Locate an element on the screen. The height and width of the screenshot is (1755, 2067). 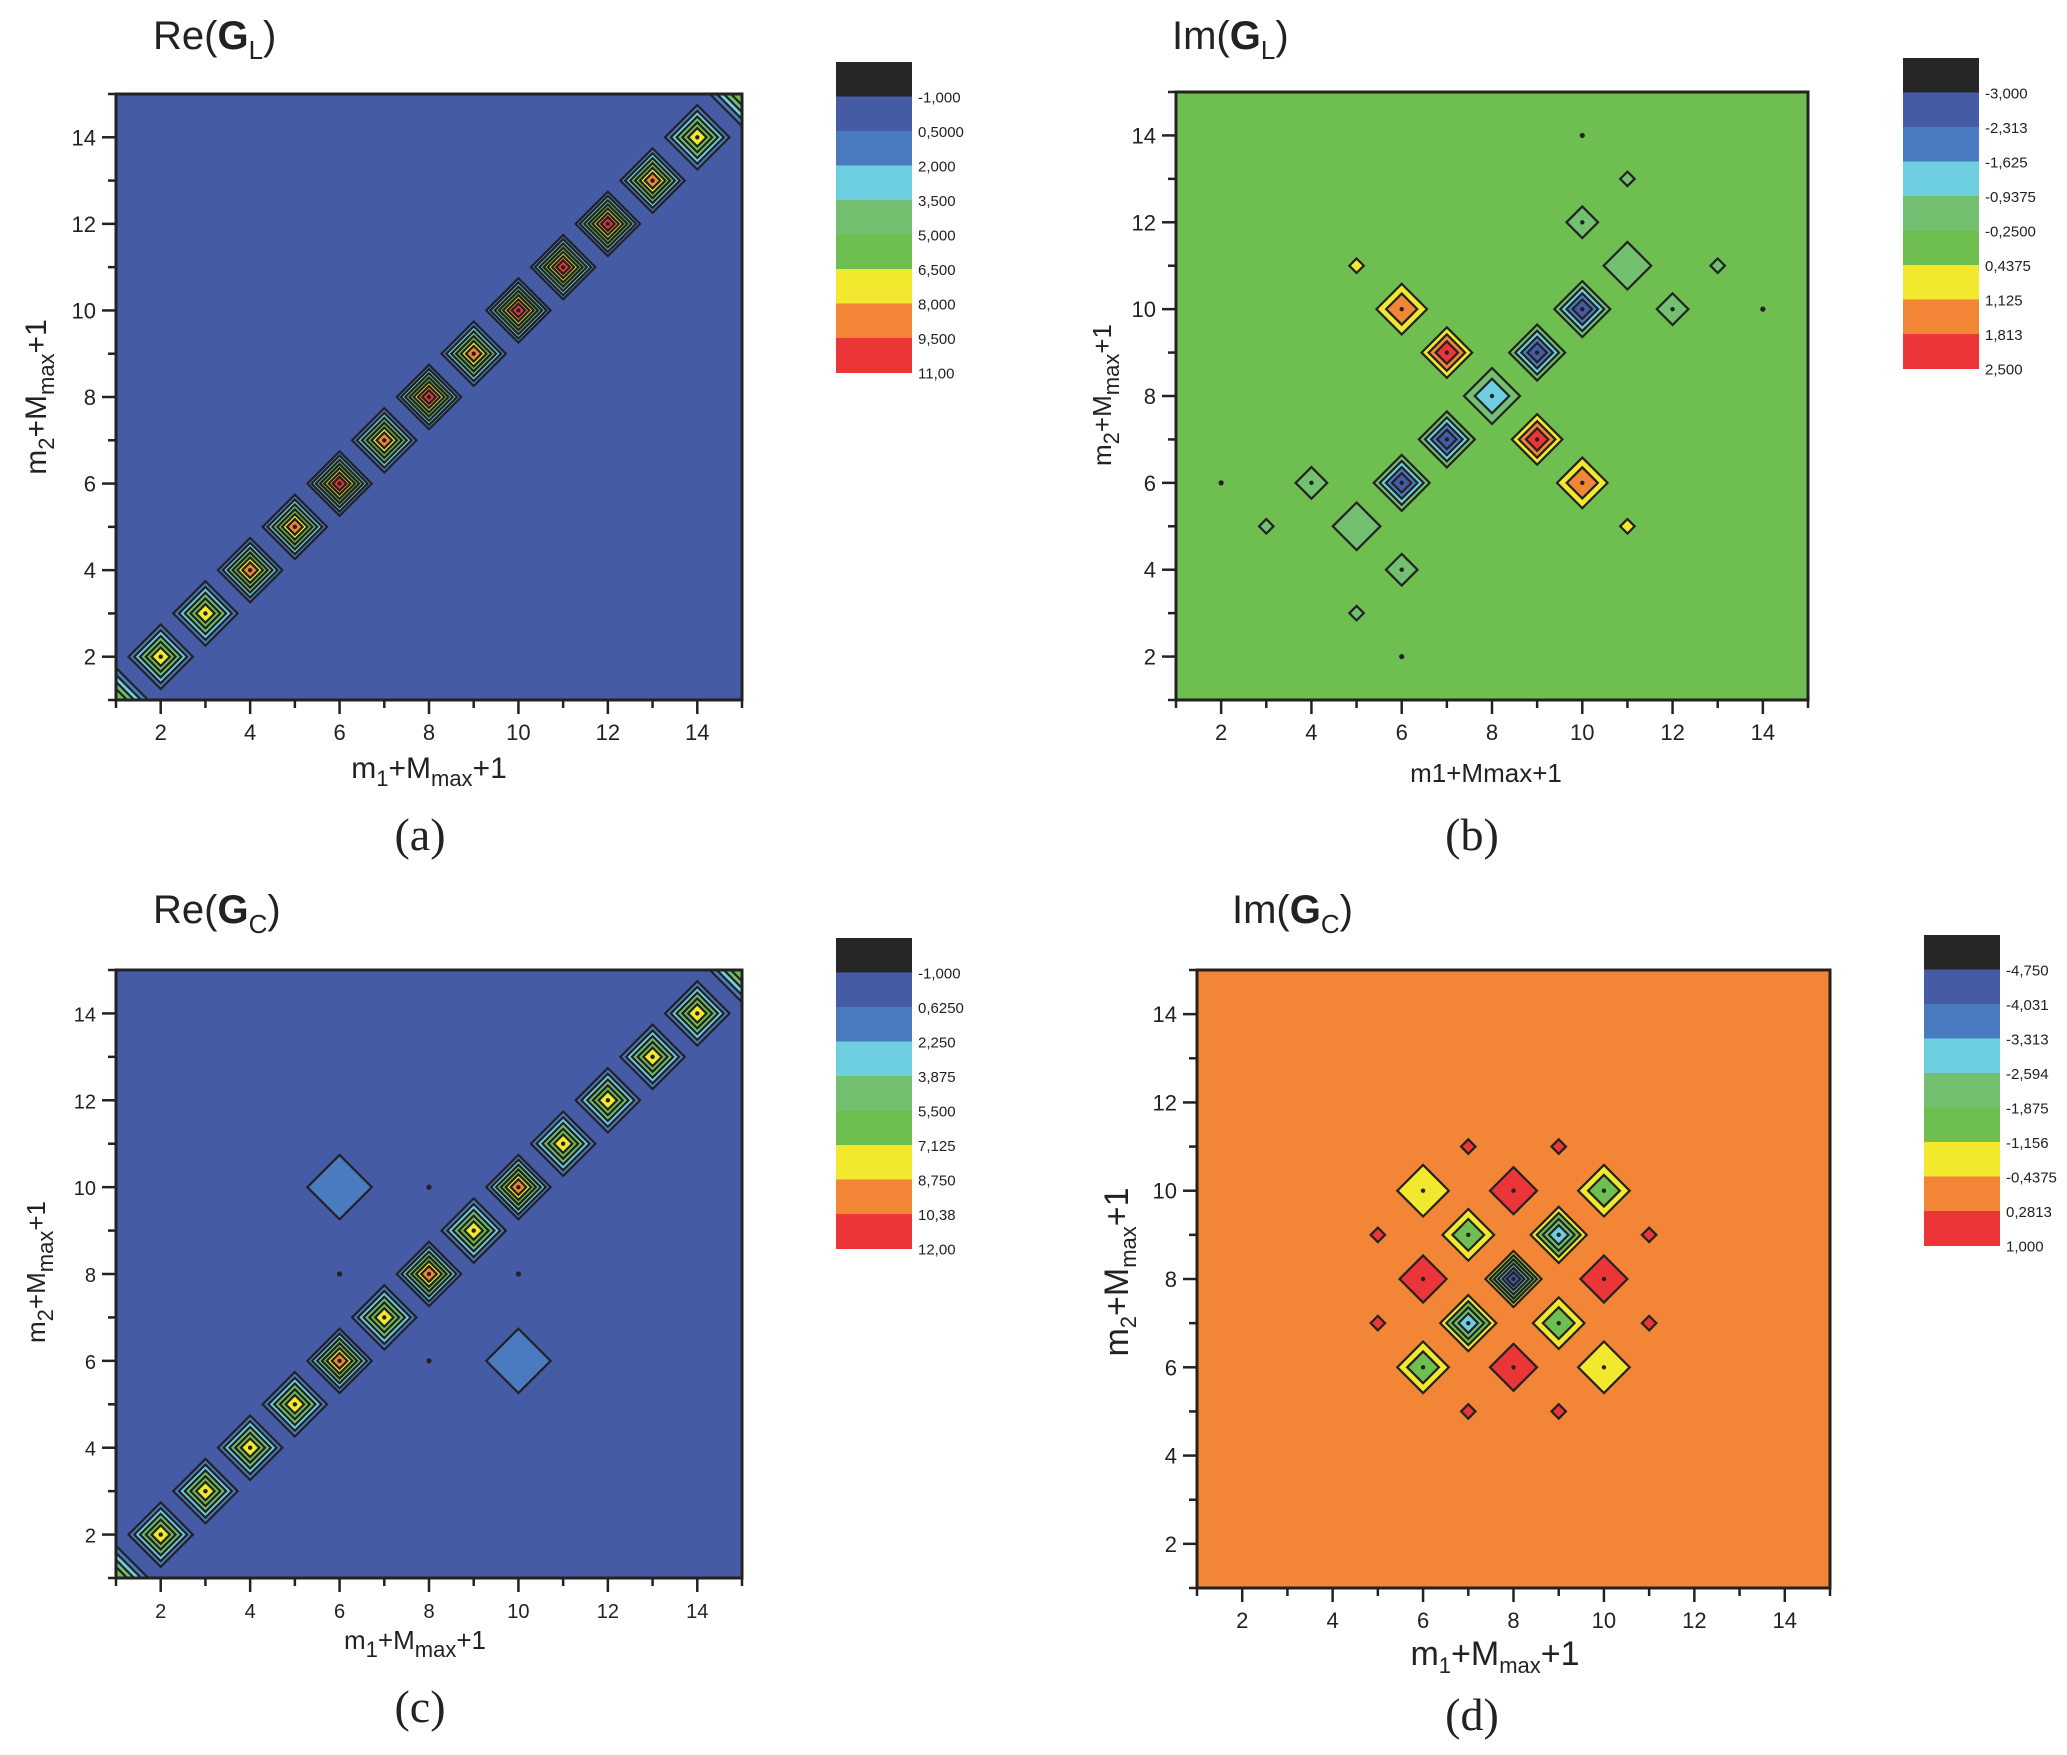
colorbar-label: -0,9375 is located at coordinates (2010, 197).